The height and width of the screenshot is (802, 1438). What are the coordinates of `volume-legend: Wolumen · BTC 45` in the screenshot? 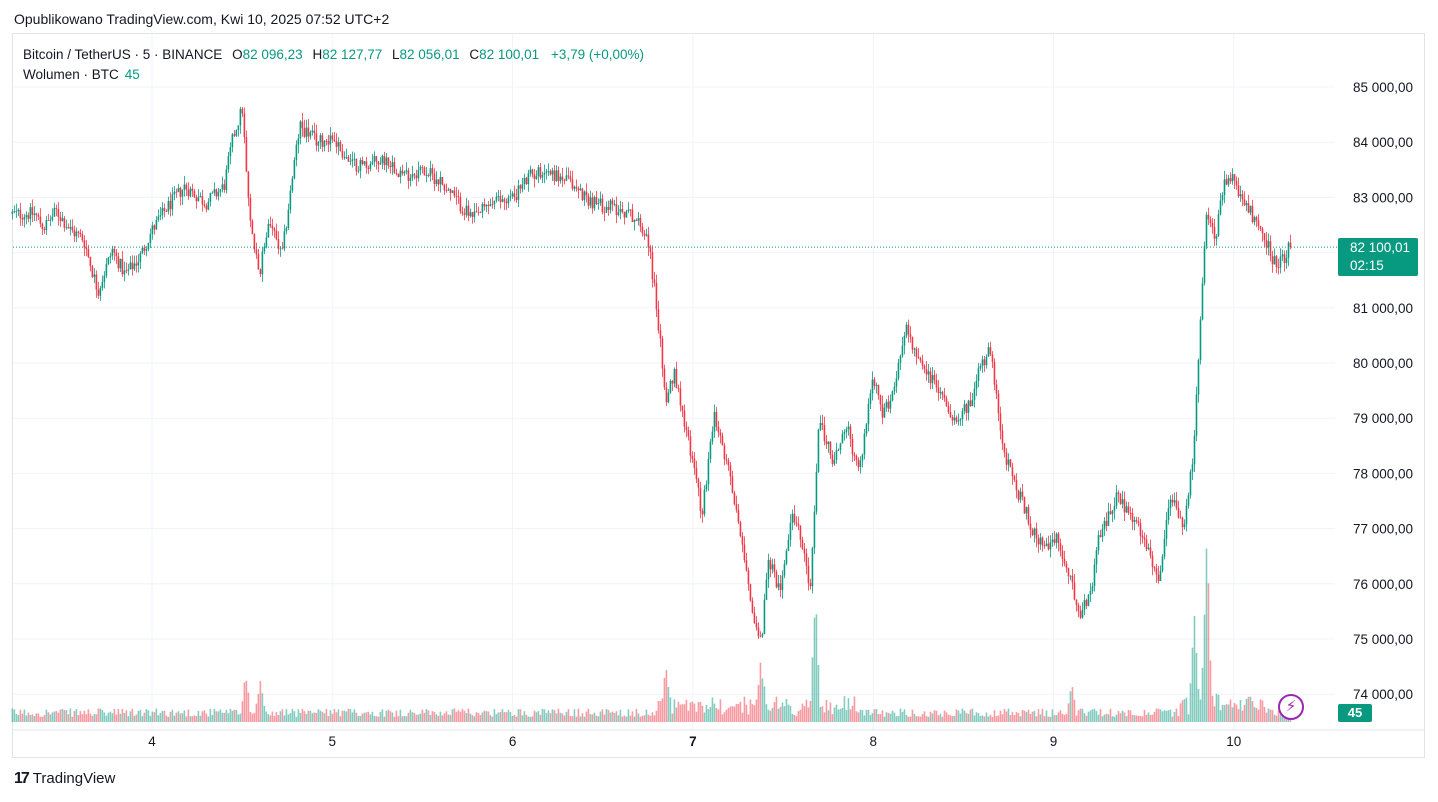 It's located at (81, 75).